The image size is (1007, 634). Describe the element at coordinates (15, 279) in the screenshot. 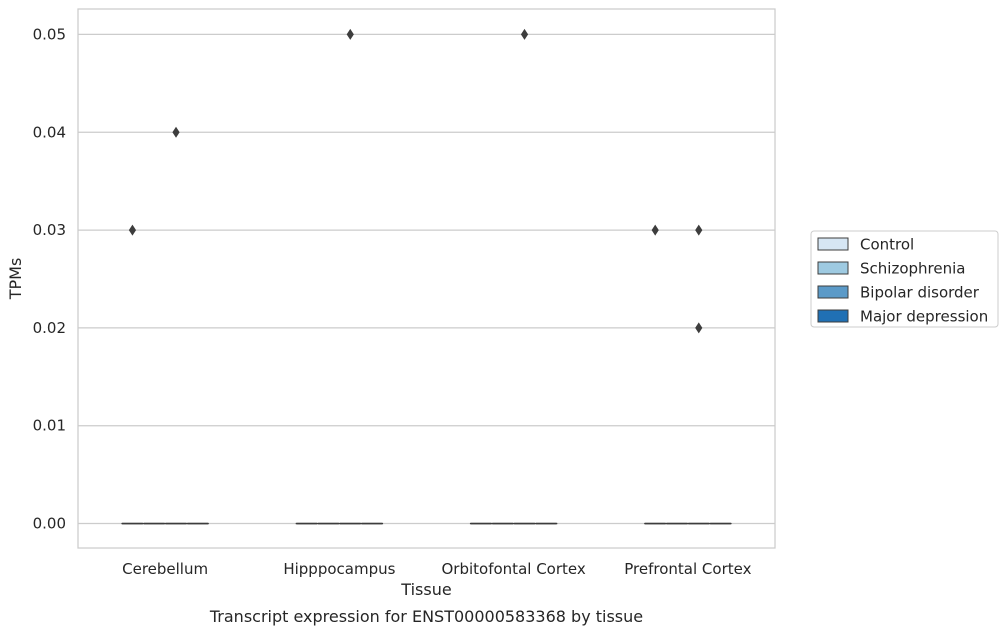

I see `y-axis-label: TPMs` at that location.